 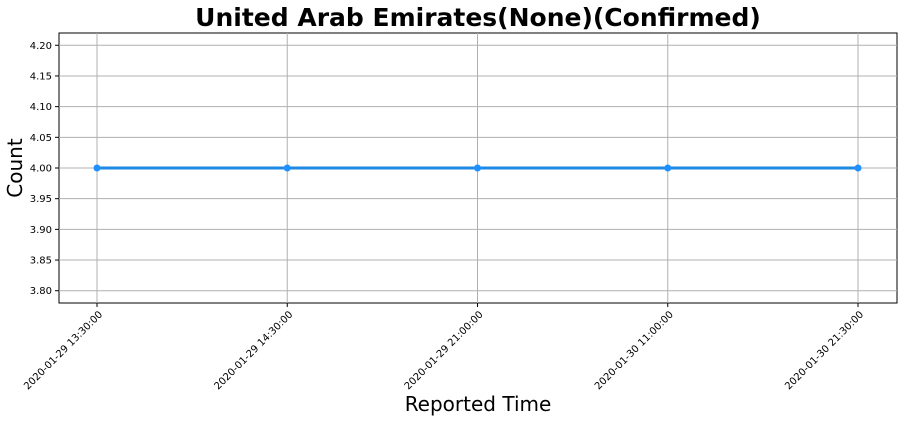 What do you see at coordinates (41, 230) in the screenshot?
I see `y-tick-label: 3.90` at bounding box center [41, 230].